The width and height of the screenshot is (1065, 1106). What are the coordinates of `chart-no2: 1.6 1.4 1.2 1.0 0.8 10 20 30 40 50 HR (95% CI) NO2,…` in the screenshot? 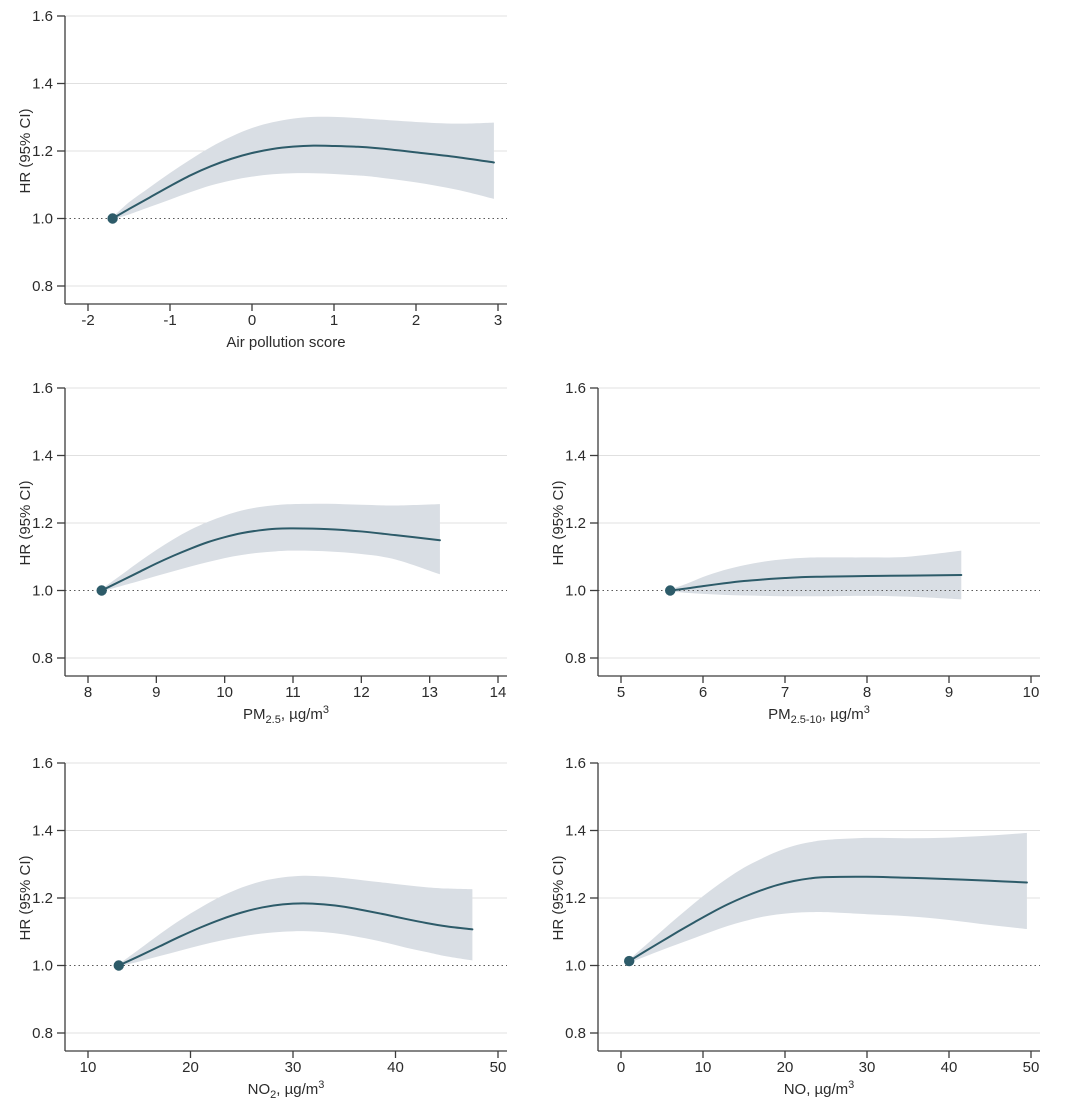 It's located at (262, 928).